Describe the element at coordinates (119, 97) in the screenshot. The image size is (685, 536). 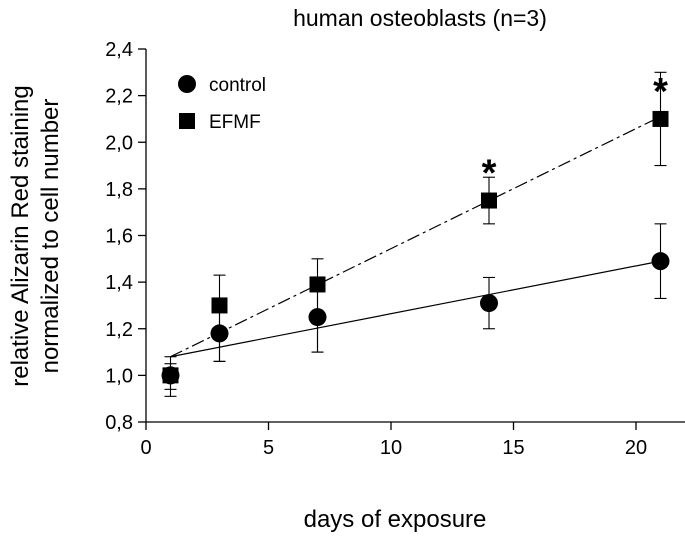
I see `y-tick-label: 2,2` at that location.